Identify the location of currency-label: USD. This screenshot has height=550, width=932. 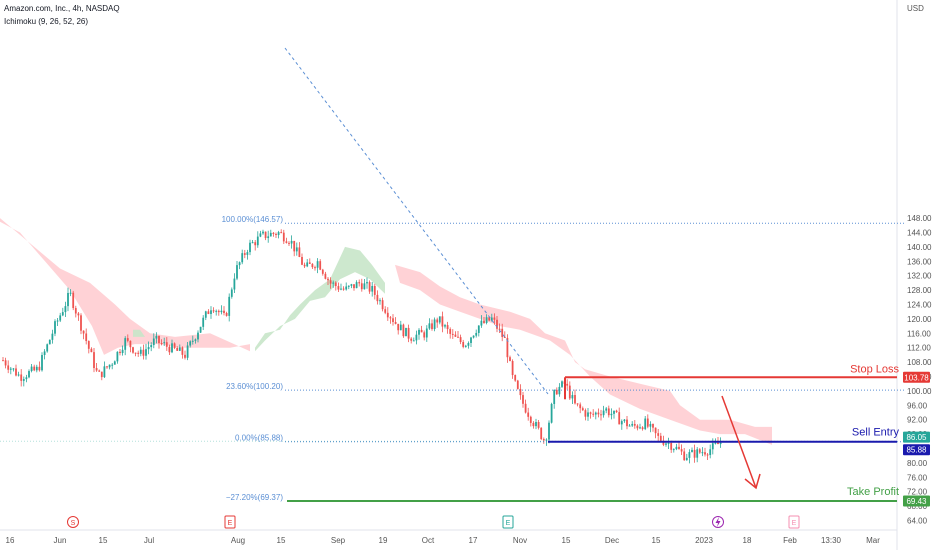
(915, 8).